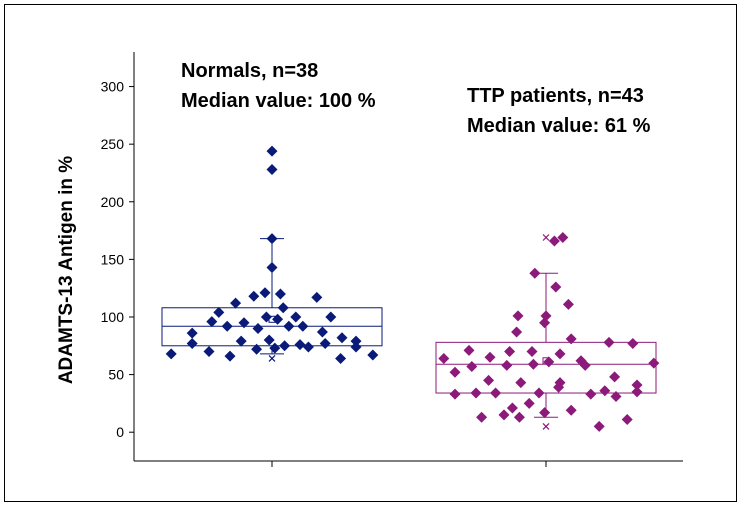 The width and height of the screenshot is (744, 507). I want to click on max-marker, so click(546, 237).